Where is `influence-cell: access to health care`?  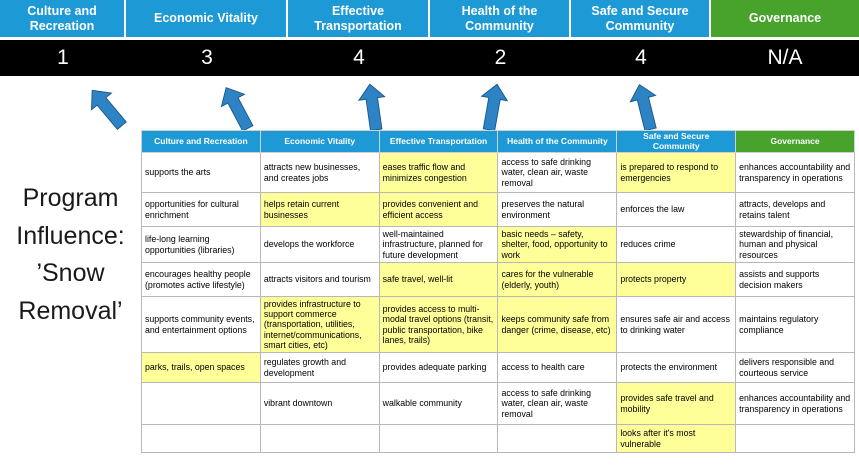 influence-cell: access to health care is located at coordinates (557, 367).